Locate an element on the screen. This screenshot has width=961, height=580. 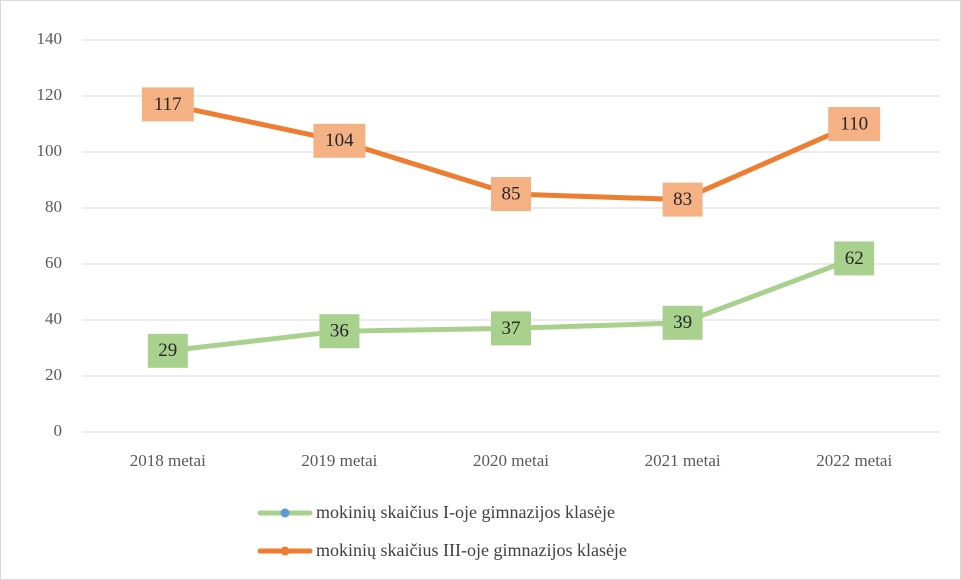
y-tick-label: 100 is located at coordinates (50, 150).